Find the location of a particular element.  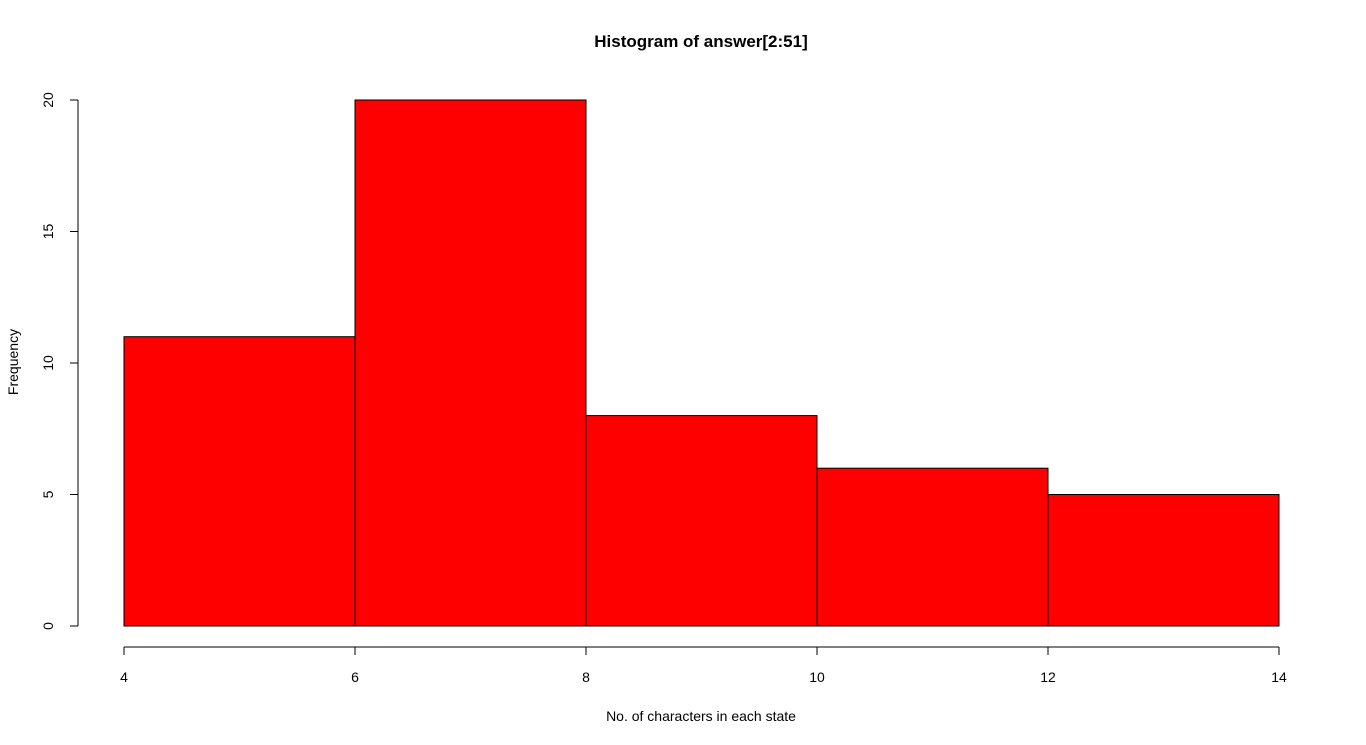

x-axis: 4 6 8 10 12 14 is located at coordinates (703, 665).